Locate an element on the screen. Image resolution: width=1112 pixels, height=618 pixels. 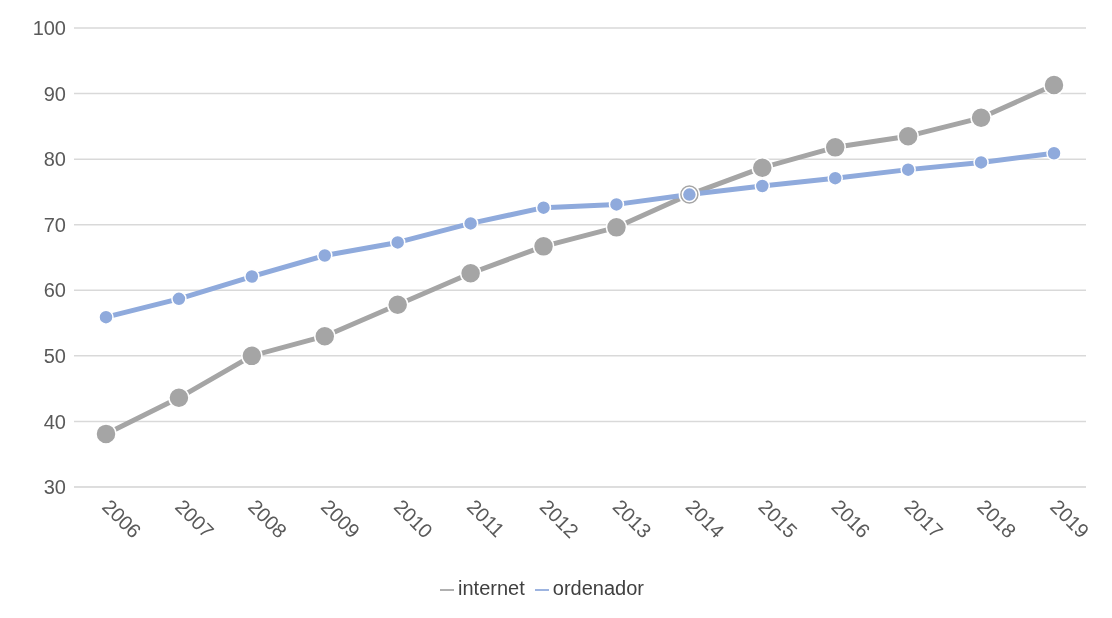
legend-label: ordenador is located at coordinates (598, 588).